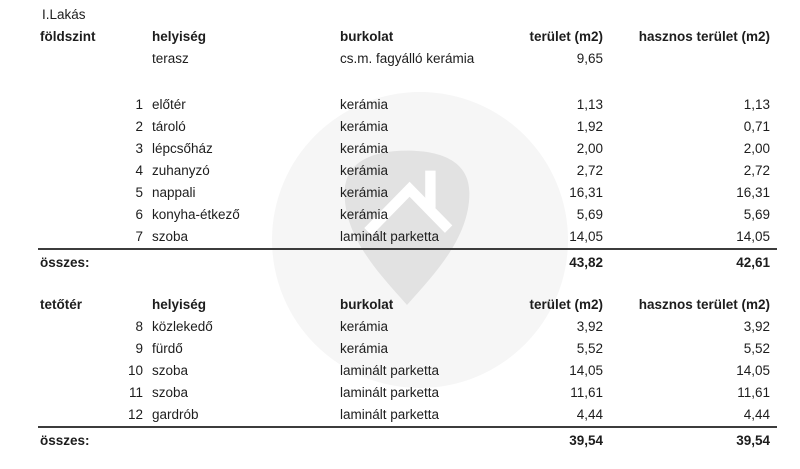  I want to click on useful-area-value: 2,00, so click(756, 148).